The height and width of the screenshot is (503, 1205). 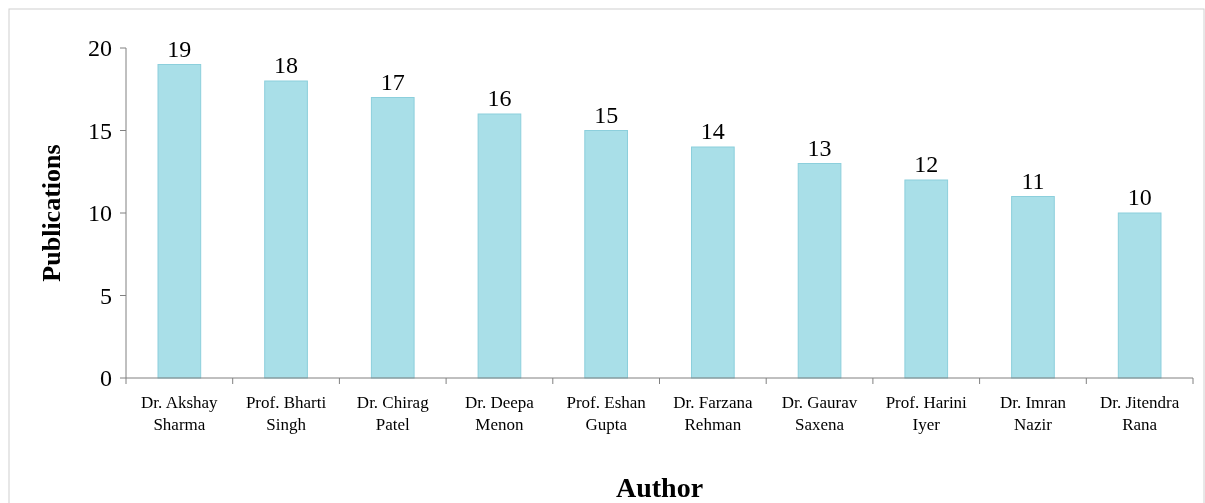 I want to click on data-label: 13, so click(x=819, y=147).